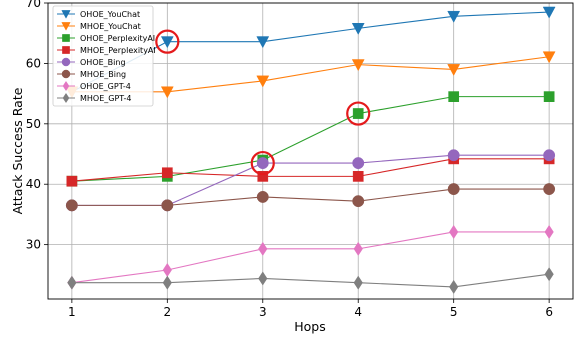 The height and width of the screenshot is (338, 581). I want to click on y-axis-title: Attack Success Rate, so click(17, 150).